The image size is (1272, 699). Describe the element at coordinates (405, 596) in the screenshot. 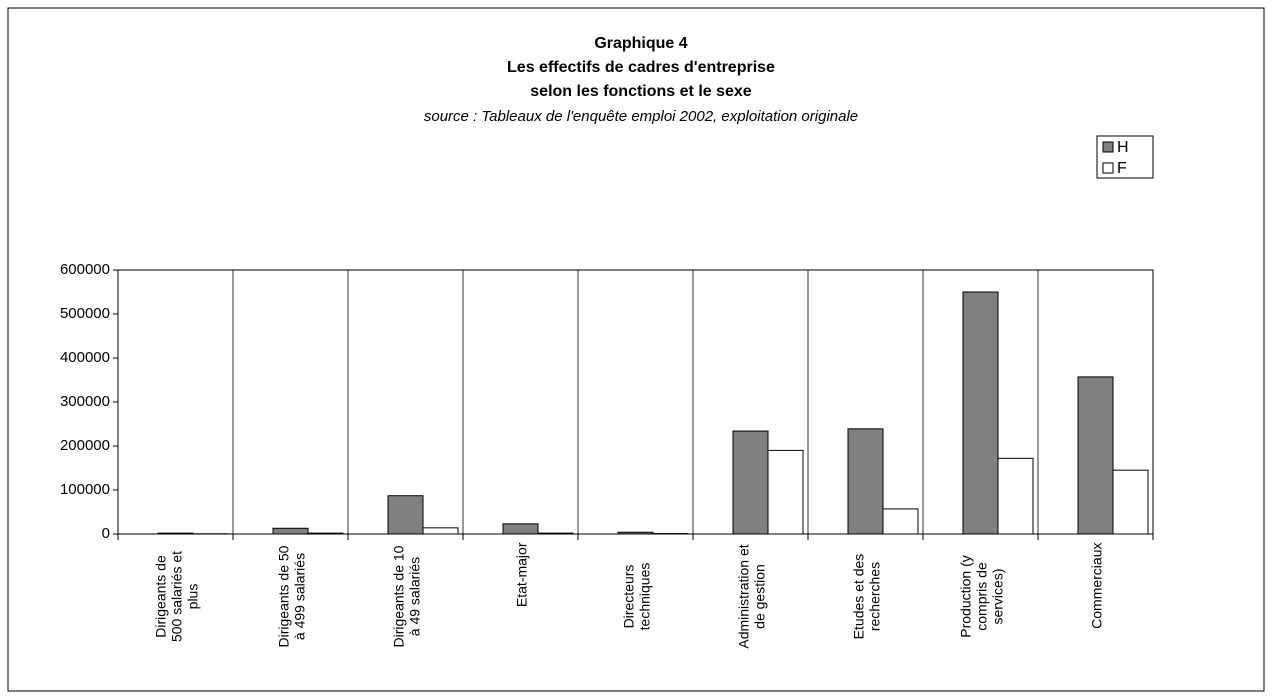

I see `x-tick-label: Dirigeants de 10 à 49 salariés` at that location.